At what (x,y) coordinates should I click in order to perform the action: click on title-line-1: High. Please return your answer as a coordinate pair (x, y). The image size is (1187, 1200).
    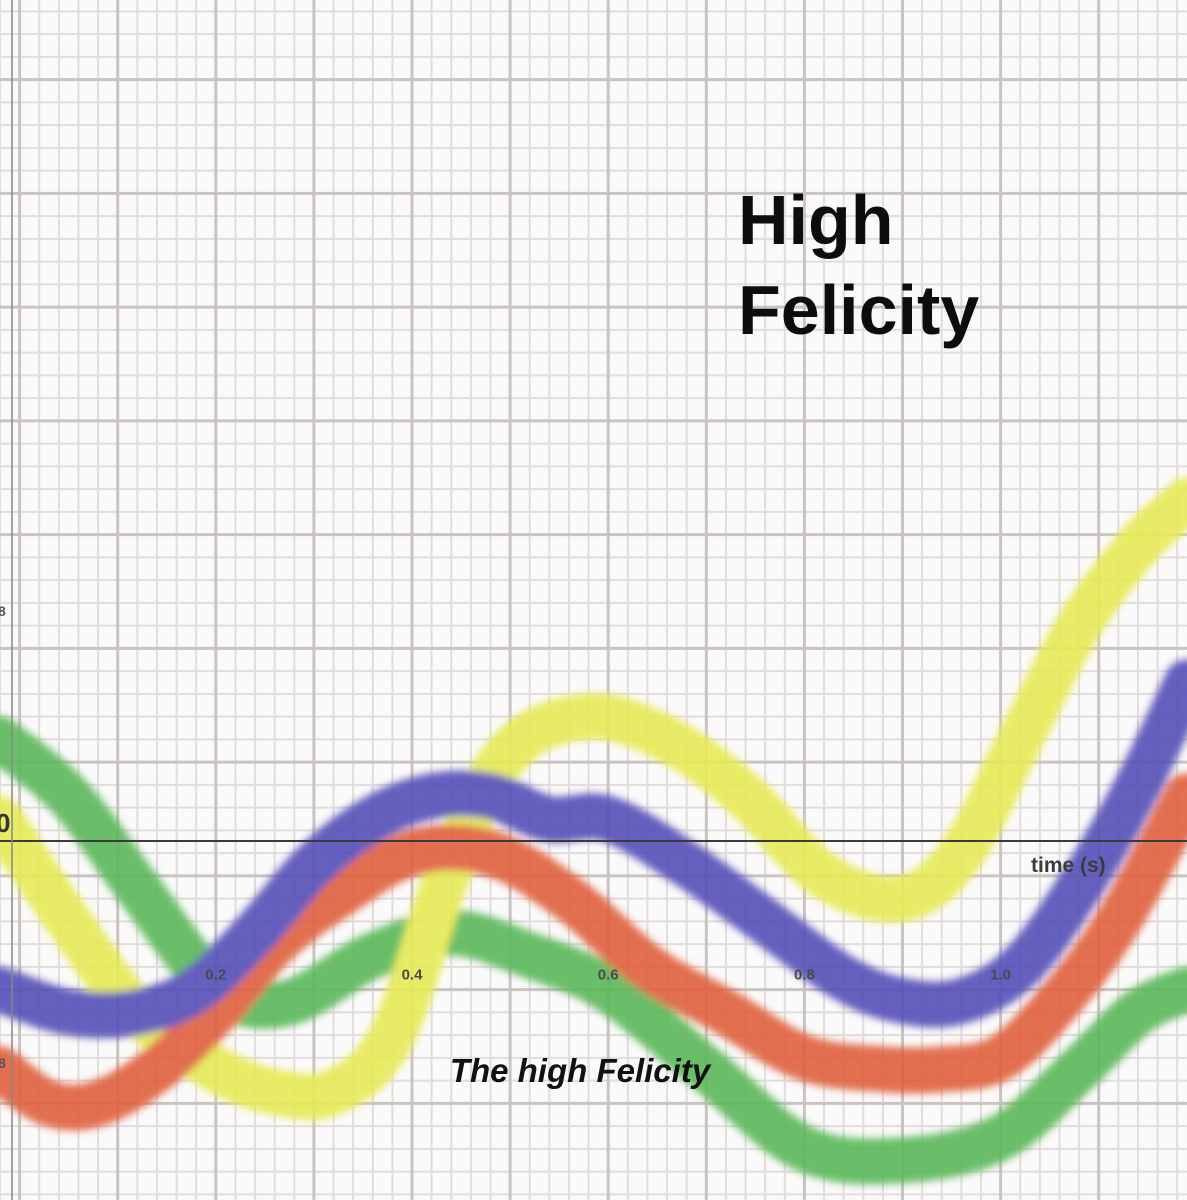
    Looking at the image, I should click on (816, 220).